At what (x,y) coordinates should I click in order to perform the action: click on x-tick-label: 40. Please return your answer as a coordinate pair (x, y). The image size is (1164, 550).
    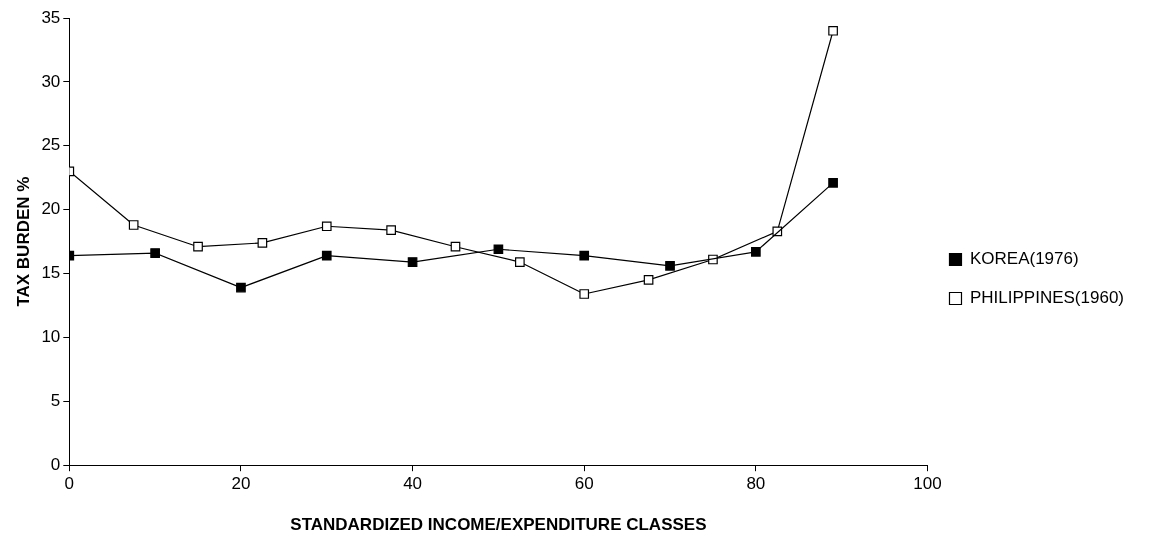
    Looking at the image, I should click on (413, 484).